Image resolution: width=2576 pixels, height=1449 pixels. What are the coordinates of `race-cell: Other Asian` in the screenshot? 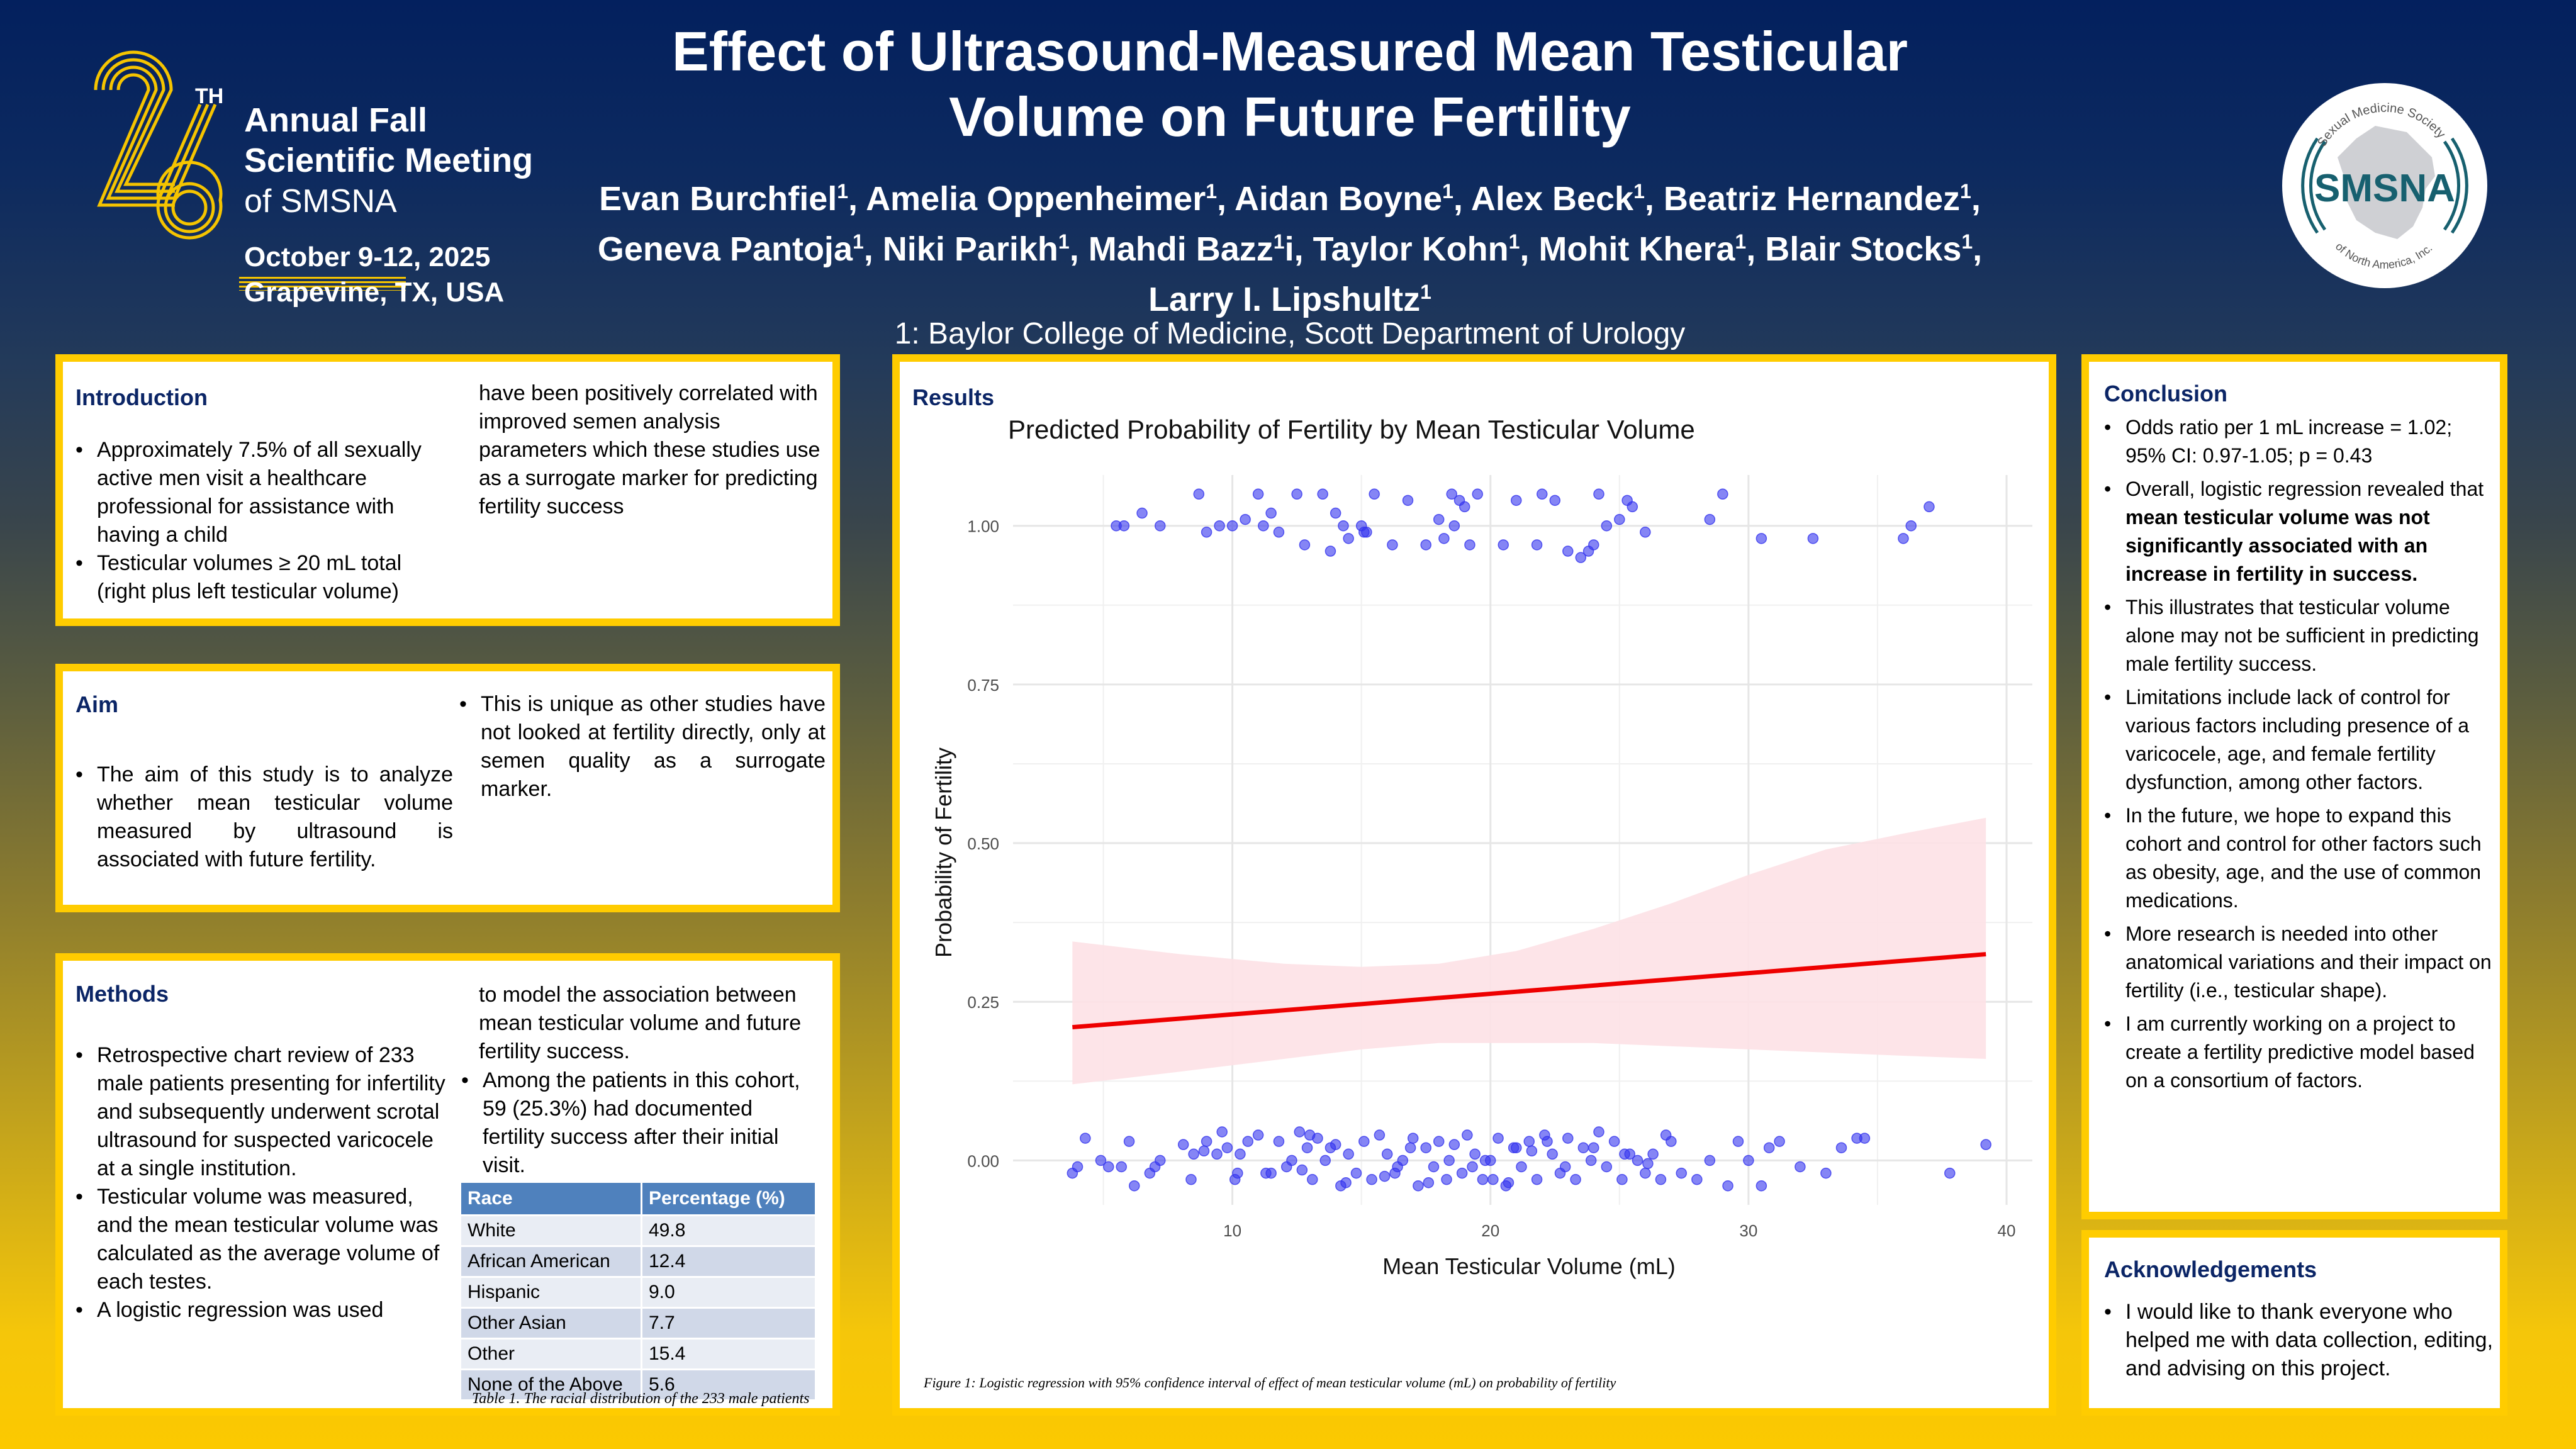 It's located at (551, 1323).